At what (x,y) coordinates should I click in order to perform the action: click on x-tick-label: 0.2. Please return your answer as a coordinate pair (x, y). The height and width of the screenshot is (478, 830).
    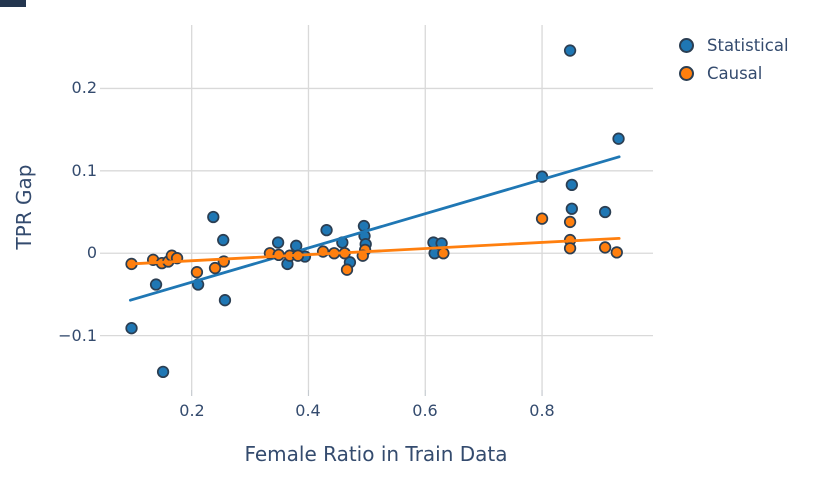
    Looking at the image, I should click on (192, 410).